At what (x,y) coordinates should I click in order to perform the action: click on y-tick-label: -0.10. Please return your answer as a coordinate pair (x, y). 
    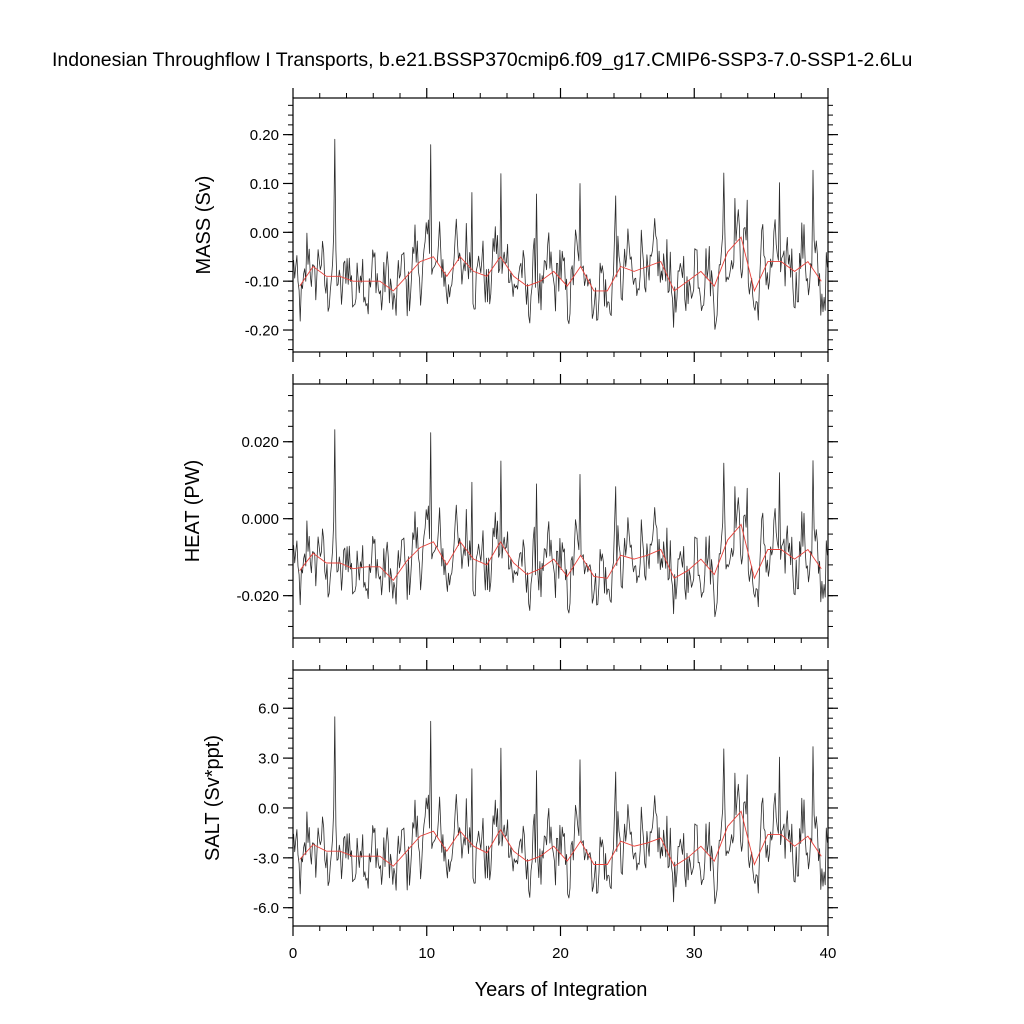
    Looking at the image, I should click on (262, 282).